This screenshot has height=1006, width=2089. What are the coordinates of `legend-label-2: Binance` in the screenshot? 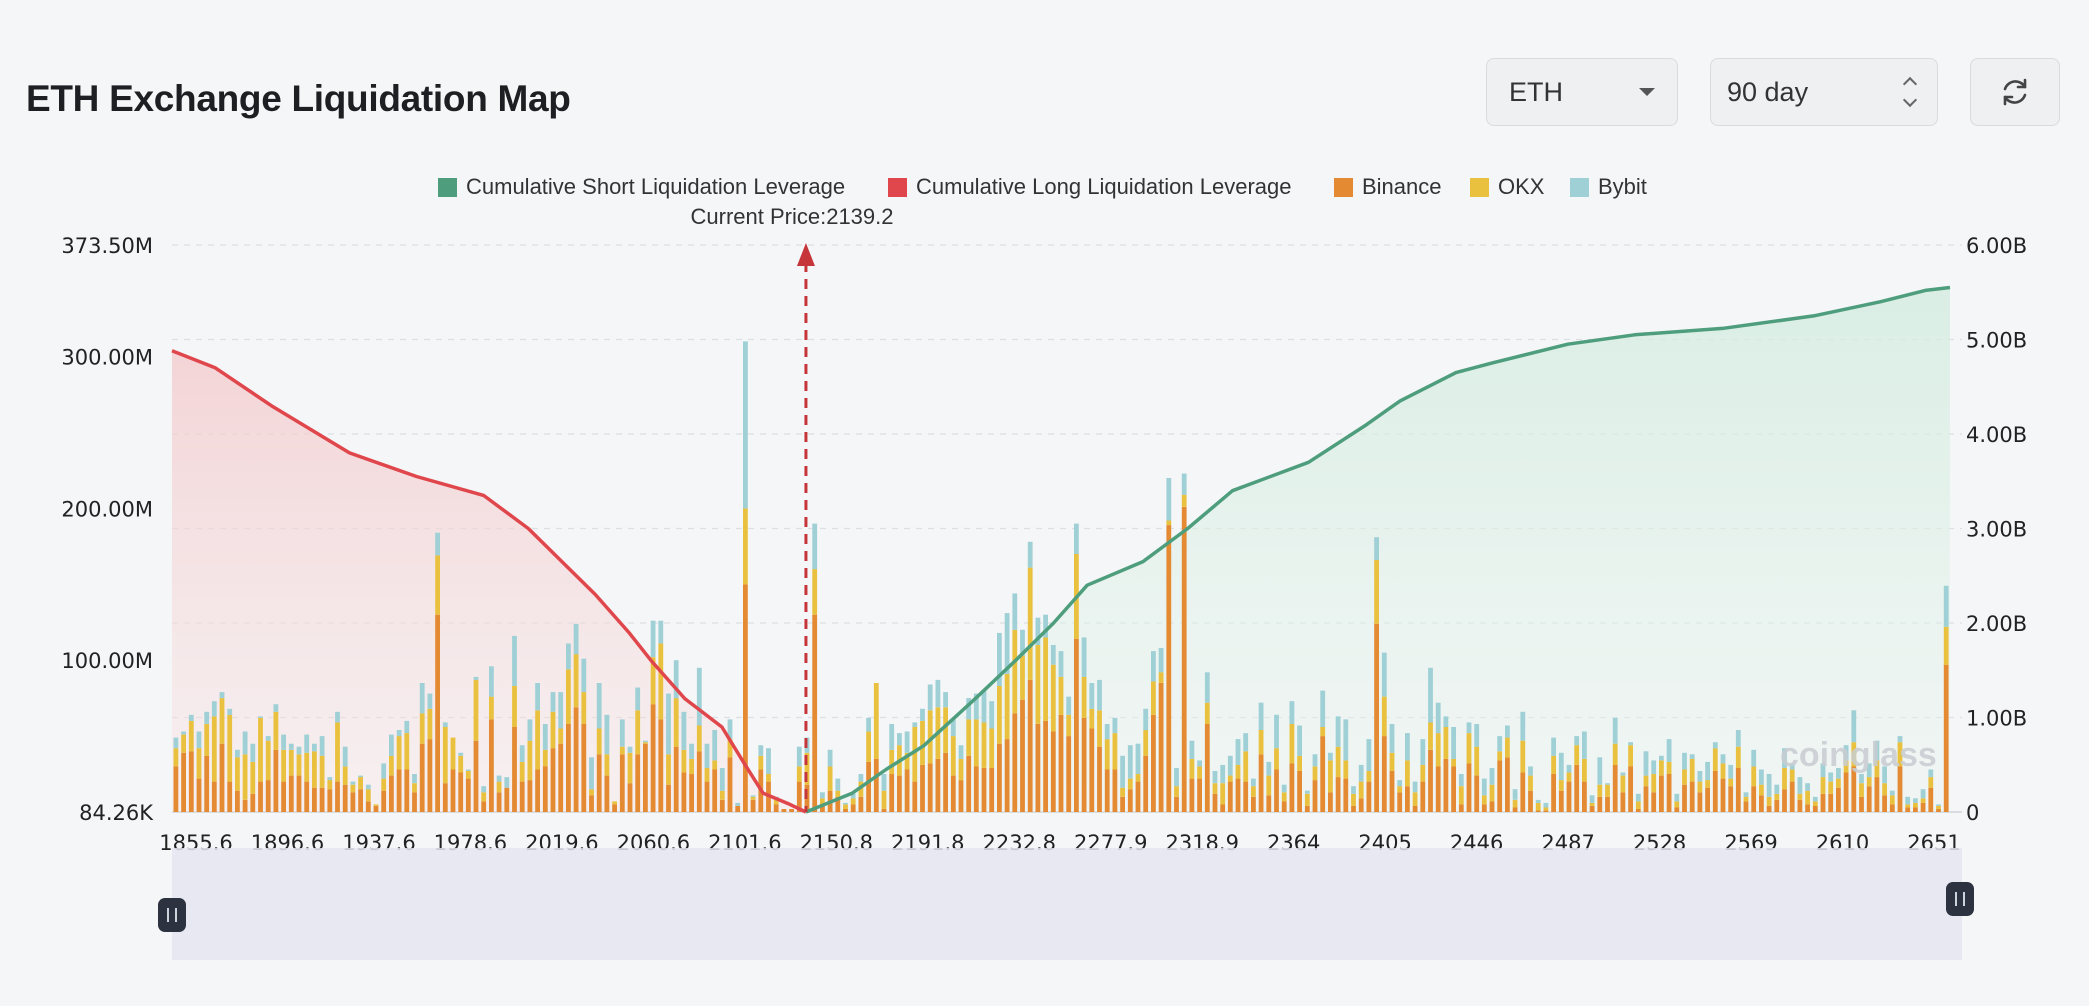 It's located at (1402, 186).